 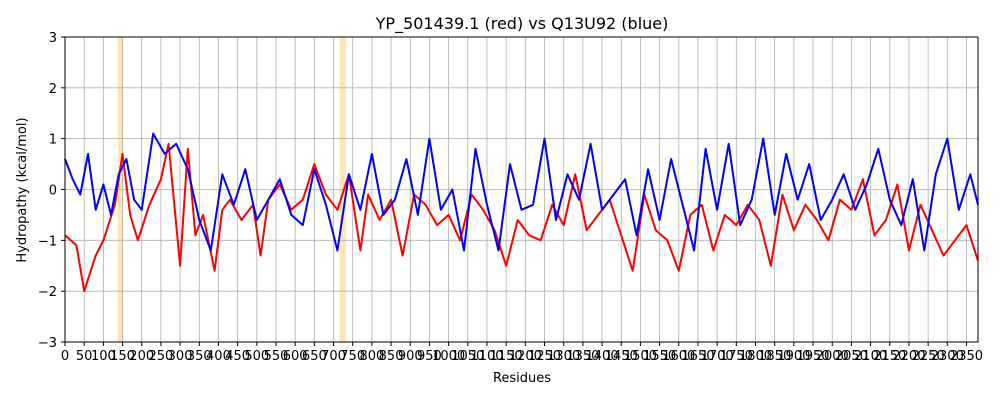 I want to click on x-tick-label: 850, so click(x=391, y=356).